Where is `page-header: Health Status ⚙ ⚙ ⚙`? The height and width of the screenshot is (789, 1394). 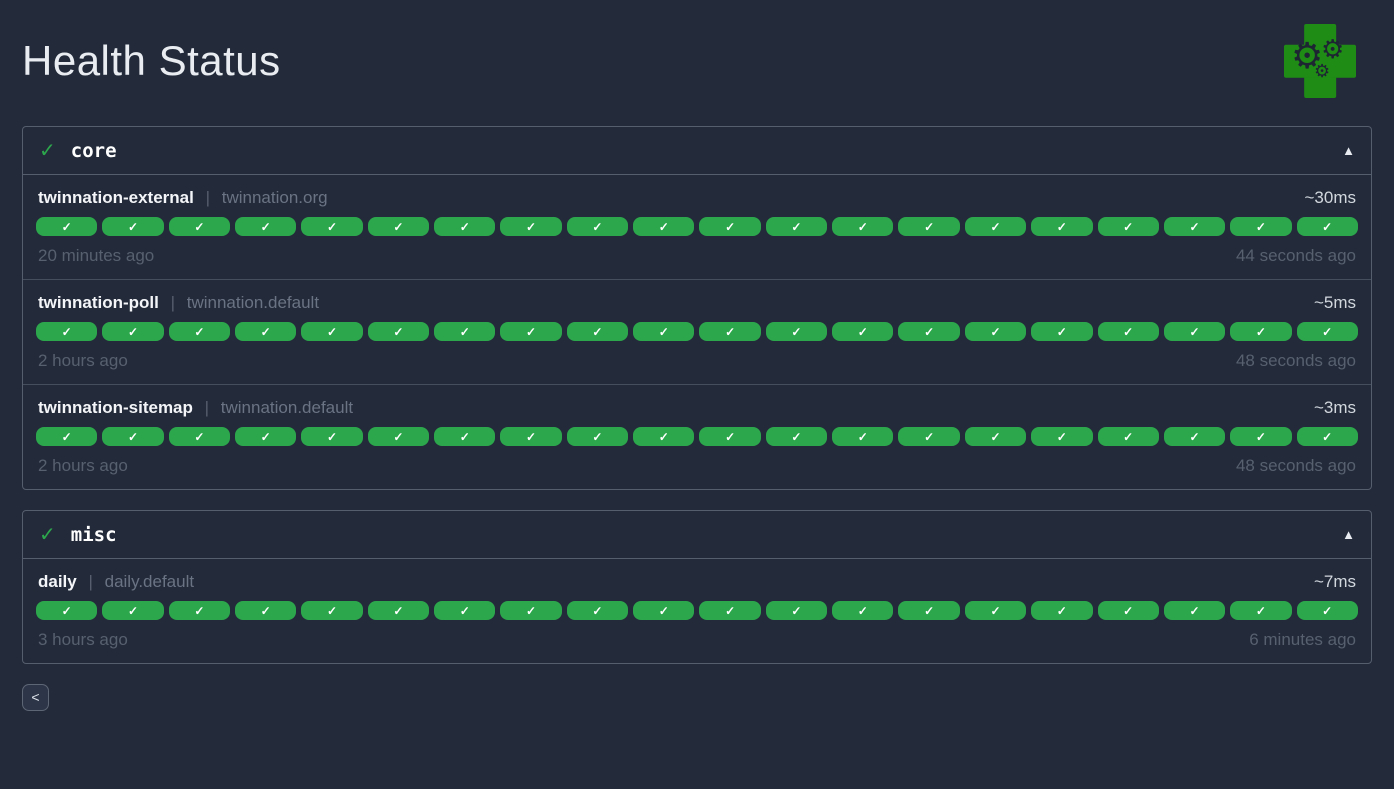 page-header: Health Status ⚙ ⚙ ⚙ is located at coordinates (697, 61).